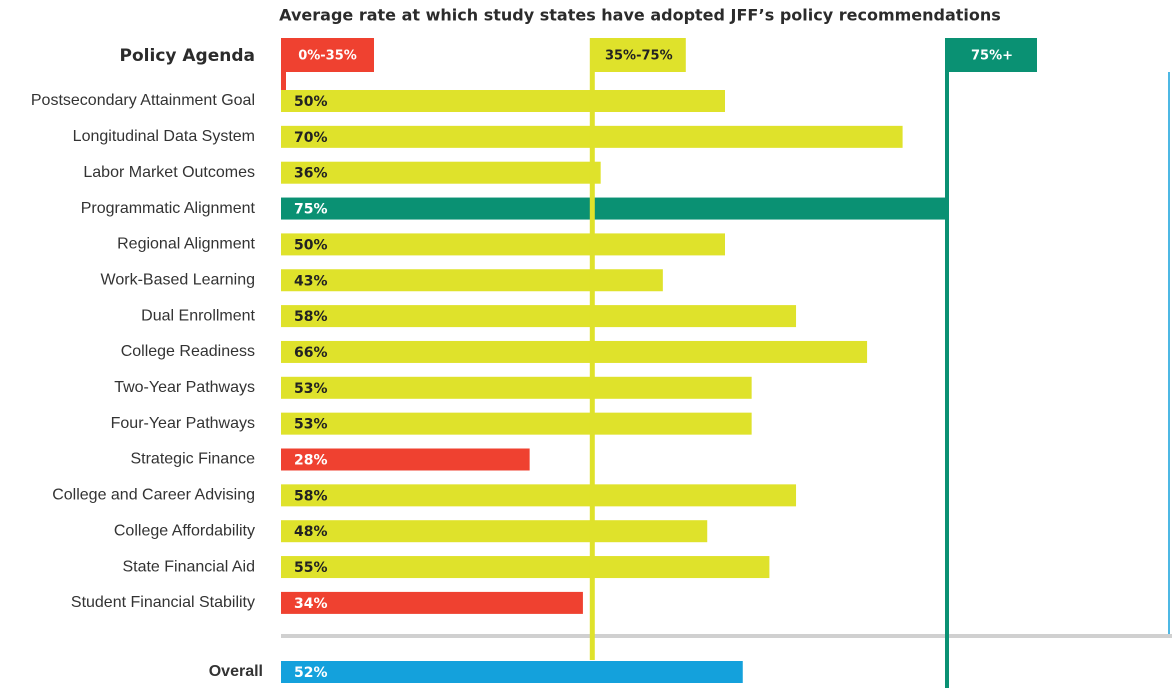 The width and height of the screenshot is (1172, 688). Describe the element at coordinates (153, 495) in the screenshot. I see `category-label: College and Career Advising` at that location.